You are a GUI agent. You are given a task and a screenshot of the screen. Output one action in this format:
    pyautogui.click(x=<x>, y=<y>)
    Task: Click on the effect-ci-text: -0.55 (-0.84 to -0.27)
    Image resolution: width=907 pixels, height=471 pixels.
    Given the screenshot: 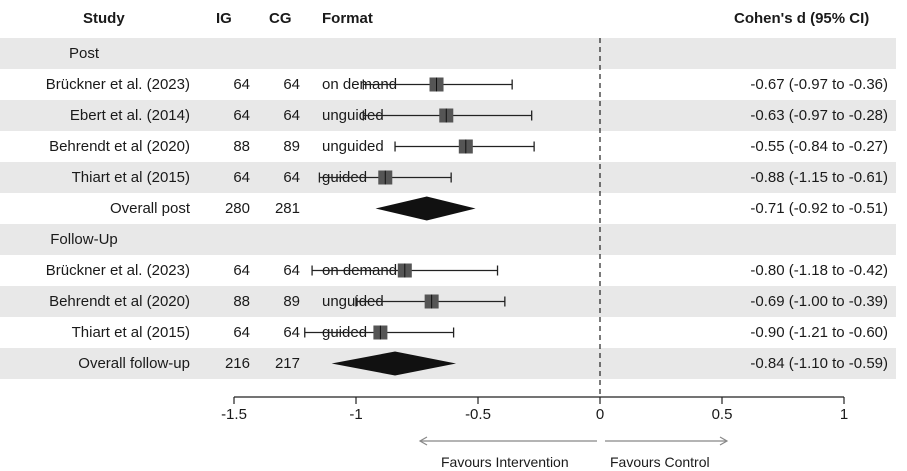 What is the action you would take?
    pyautogui.click(x=819, y=146)
    